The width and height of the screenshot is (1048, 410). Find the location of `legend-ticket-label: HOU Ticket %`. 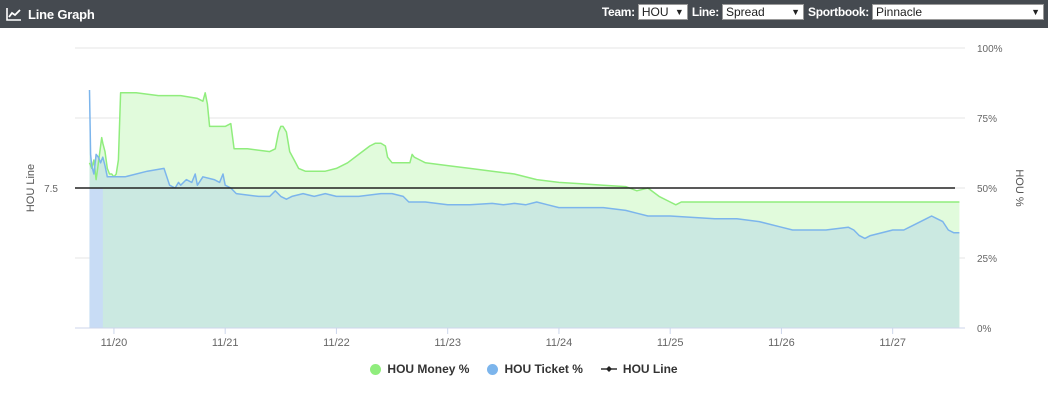

legend-ticket-label: HOU Ticket % is located at coordinates (543, 369).